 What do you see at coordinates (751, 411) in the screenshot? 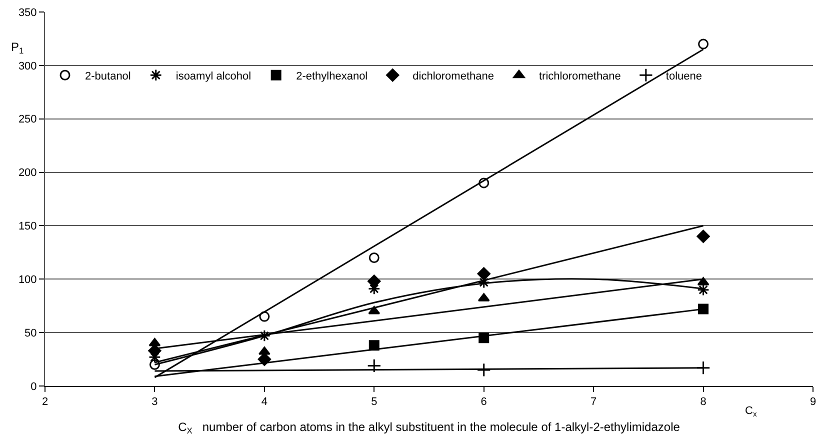
I see `text: C$_{x}$` at bounding box center [751, 411].